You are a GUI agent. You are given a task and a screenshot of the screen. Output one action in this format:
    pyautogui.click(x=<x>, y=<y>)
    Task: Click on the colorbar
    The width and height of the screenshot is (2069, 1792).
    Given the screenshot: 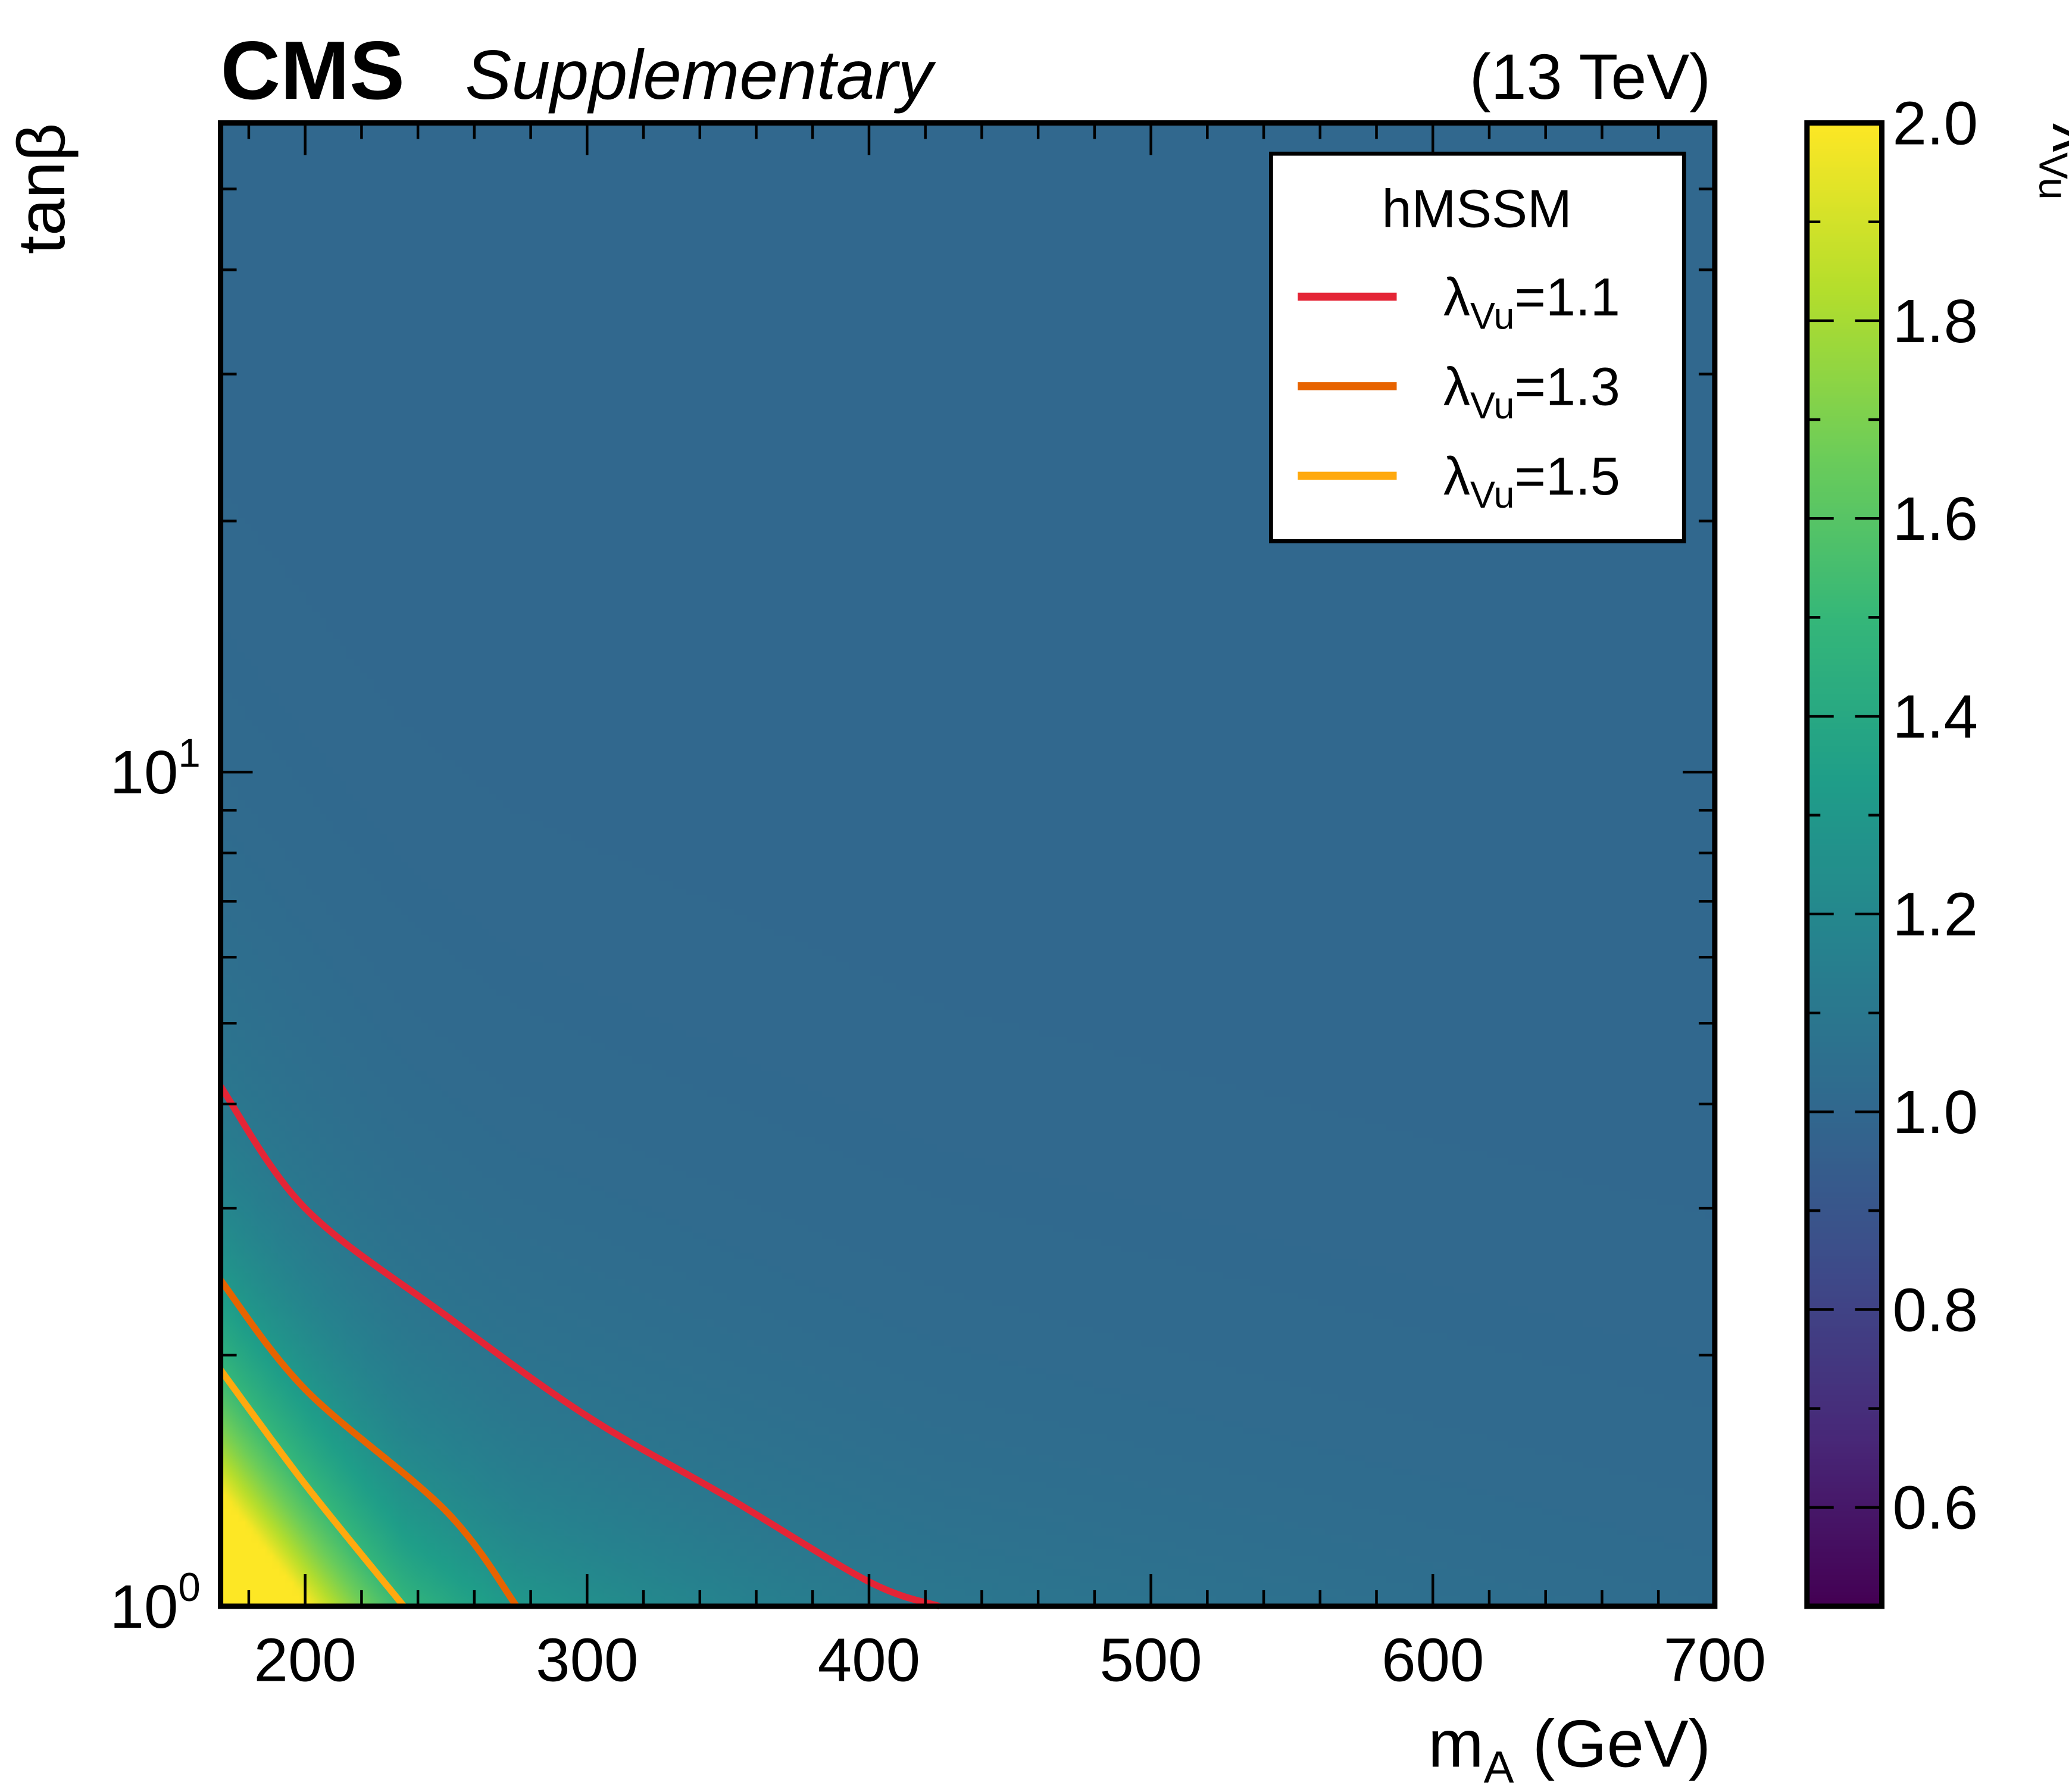 What is the action you would take?
    pyautogui.click(x=1845, y=864)
    